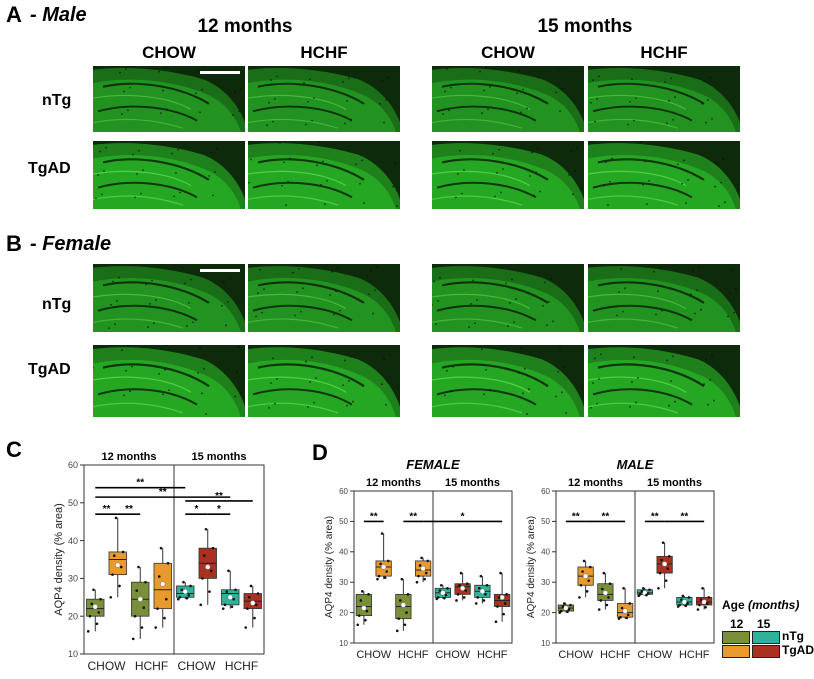 The image size is (814, 679). I want to click on age-group-label: 12 months, so click(128, 457).